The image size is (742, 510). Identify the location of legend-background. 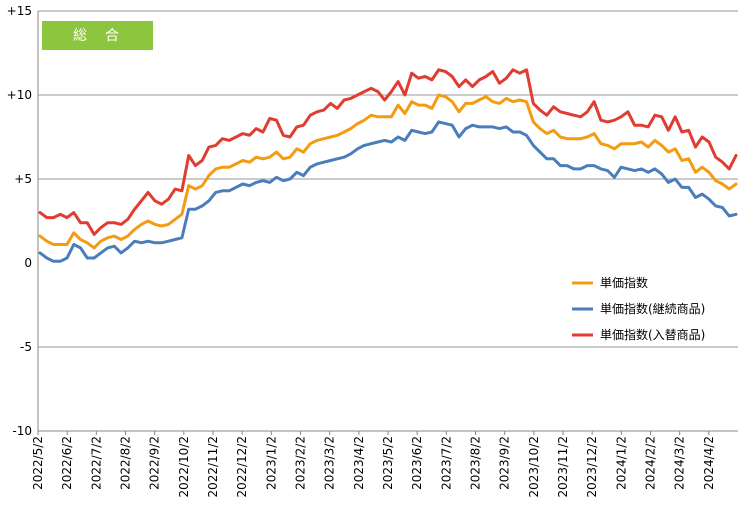
(652, 304).